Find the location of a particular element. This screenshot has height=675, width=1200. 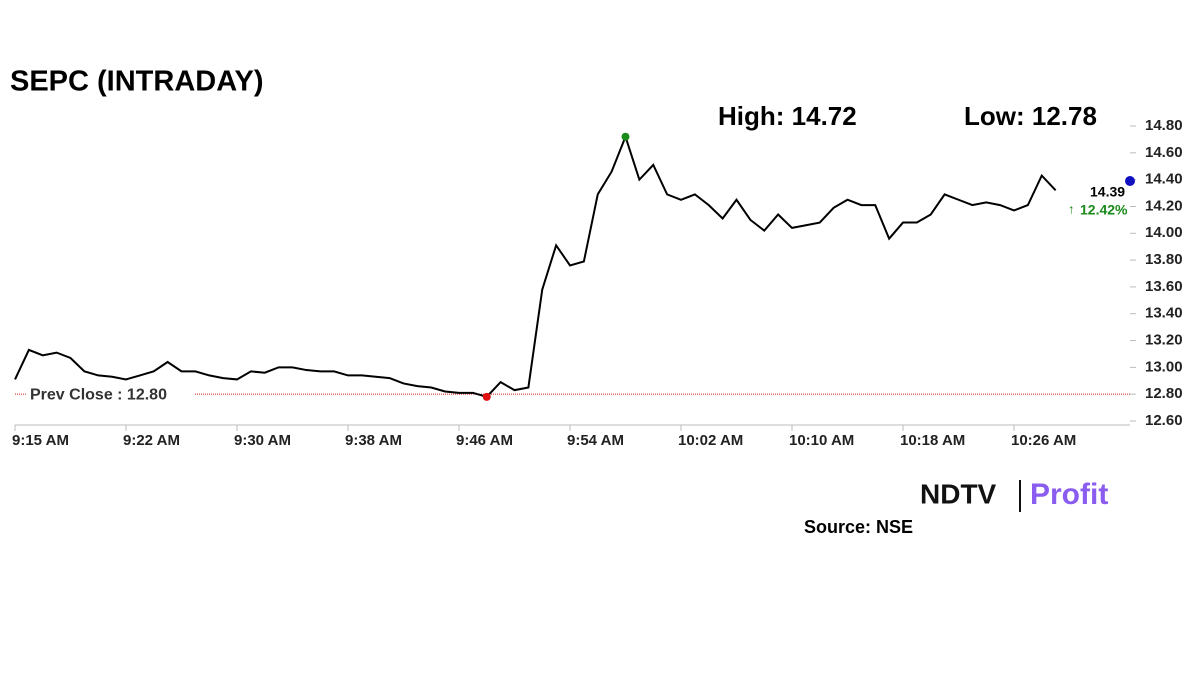

x-tick-label: 9:30 AM is located at coordinates (262, 440).